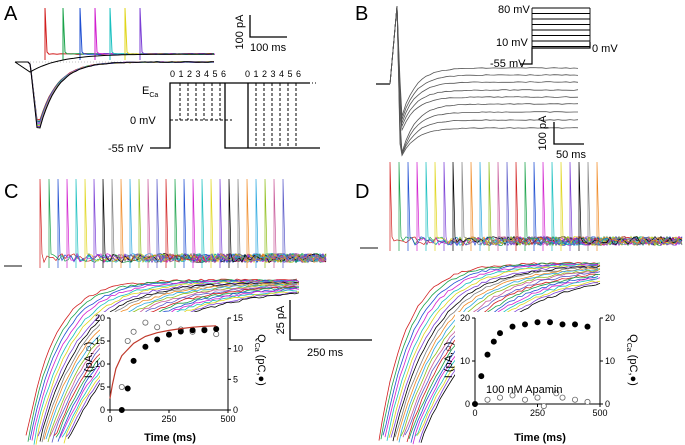 The image size is (685, 445). I want to click on y-right-tick-label: 0, so click(235, 410).